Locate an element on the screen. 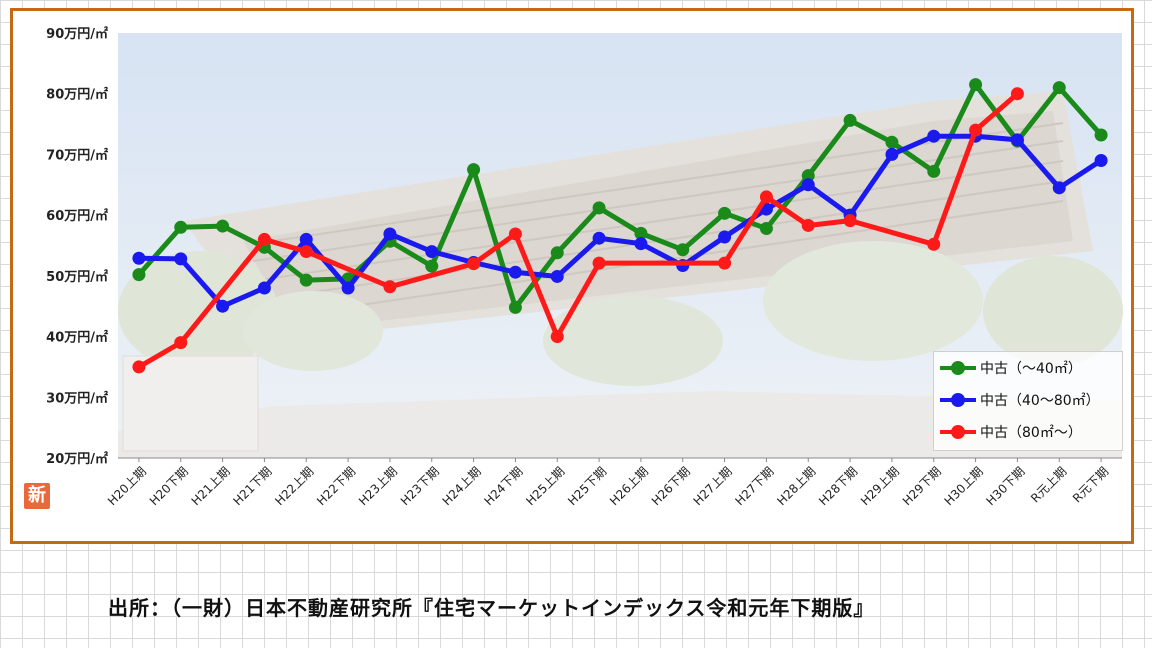 This screenshot has height=648, width=1152. legend-marker-red is located at coordinates (958, 432).